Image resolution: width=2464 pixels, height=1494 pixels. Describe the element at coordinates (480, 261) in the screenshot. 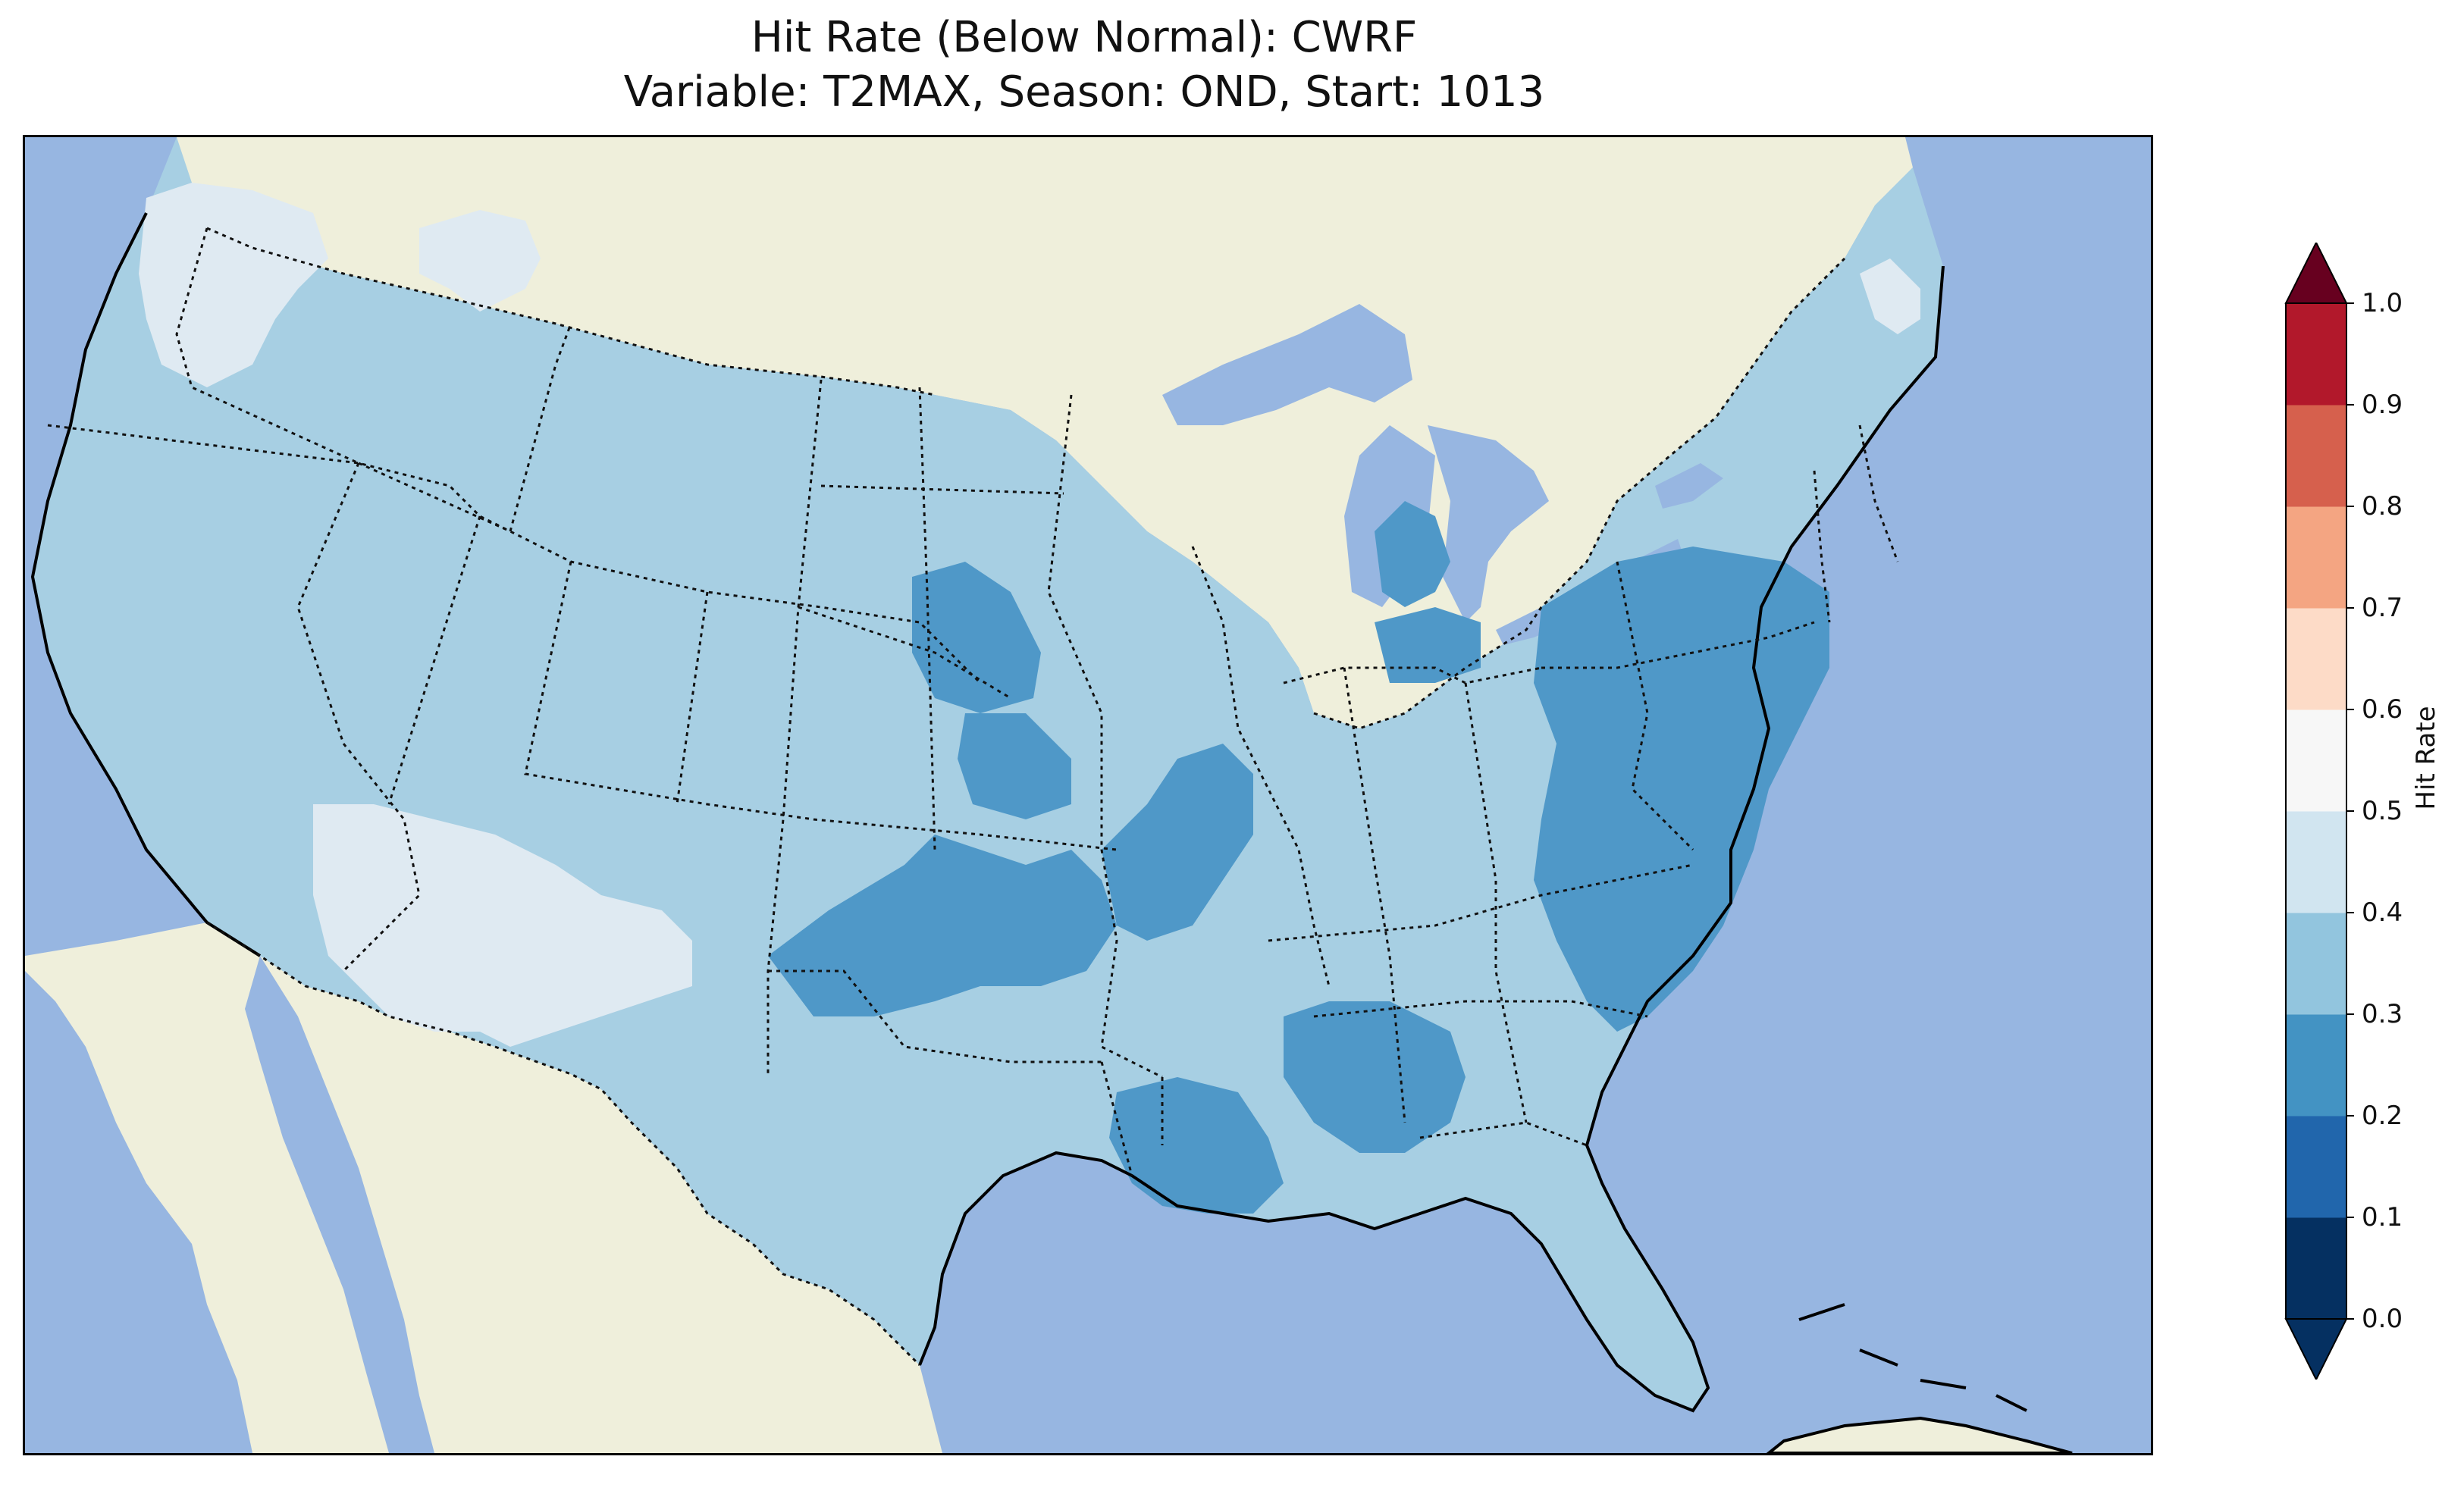

I see `idaho-high-region` at that location.